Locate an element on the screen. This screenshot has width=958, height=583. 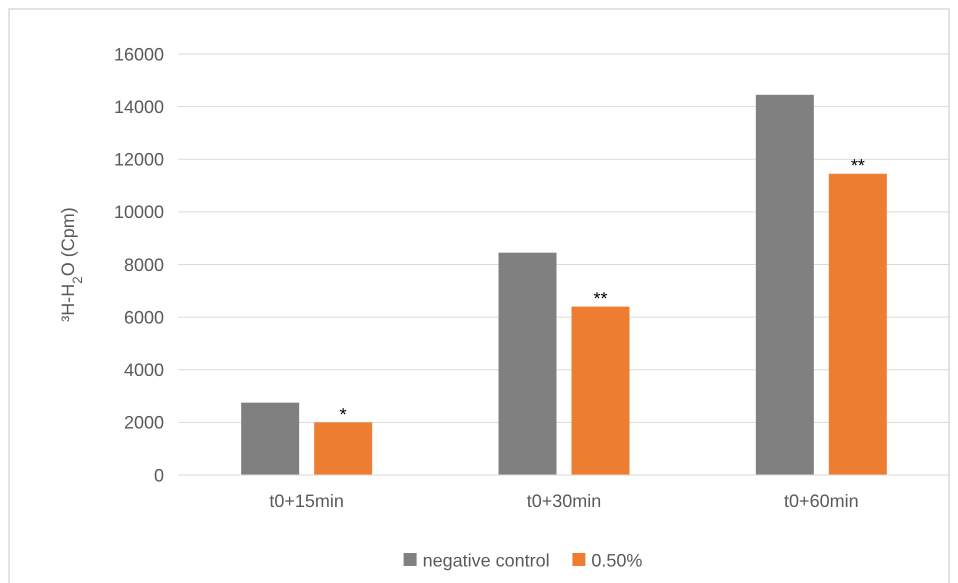
annotation: * is located at coordinates (343, 414).